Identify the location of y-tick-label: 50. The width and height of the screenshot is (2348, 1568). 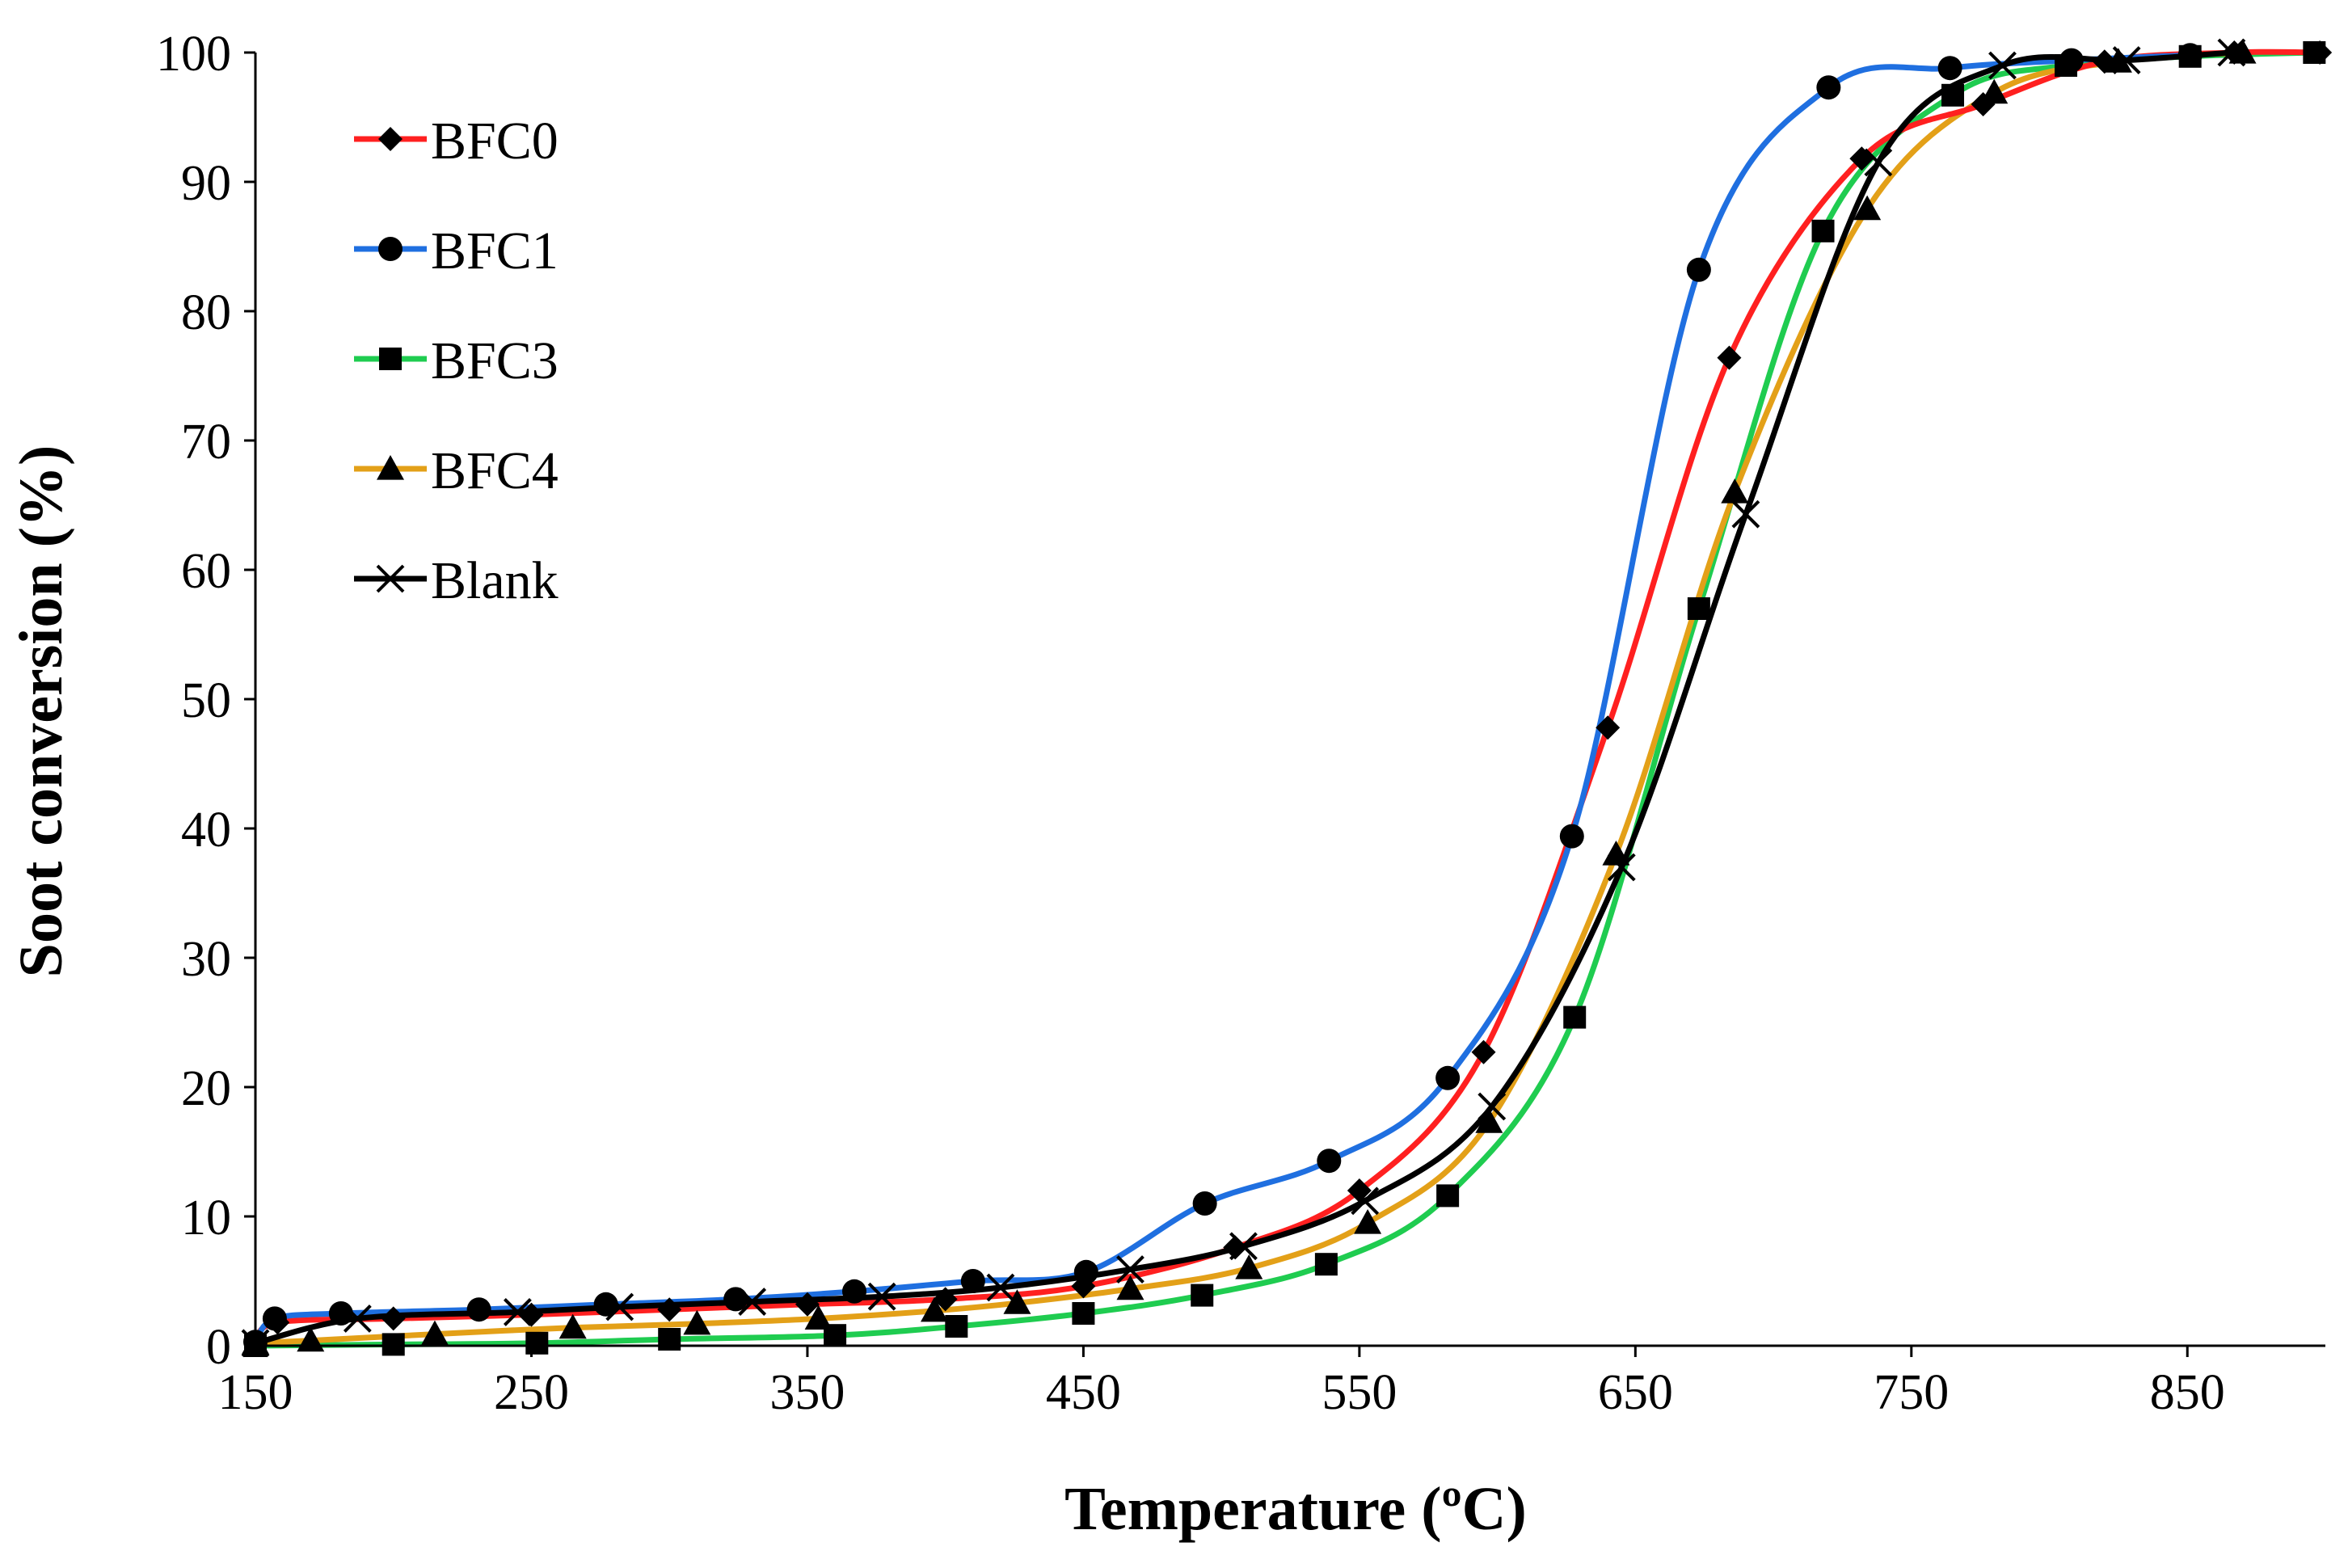
(206, 700).